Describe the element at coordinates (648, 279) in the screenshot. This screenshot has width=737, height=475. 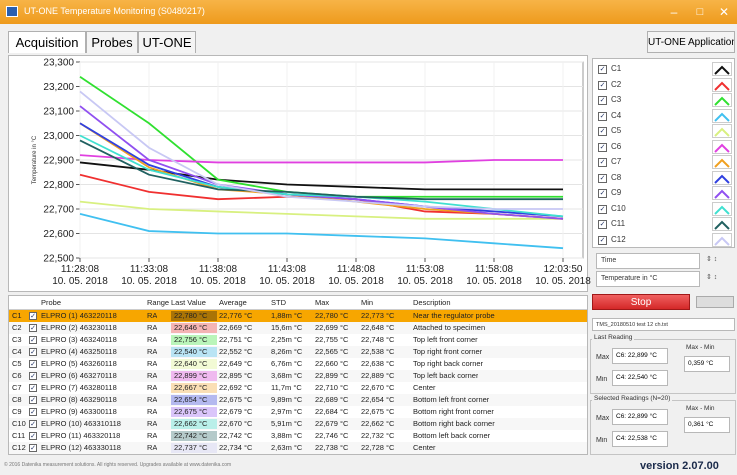
I see `axis-input: Temperature in °C` at that location.